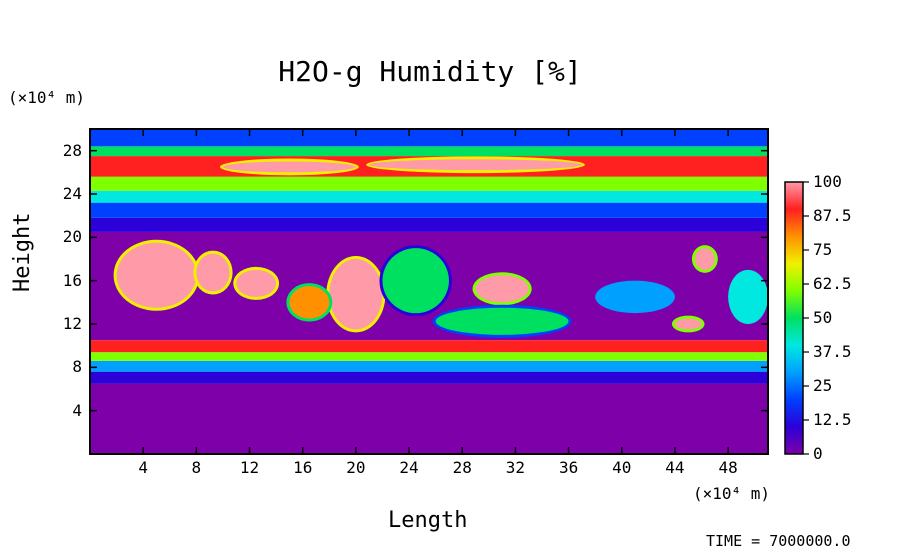 The width and height of the screenshot is (904, 550). I want to click on colorbar-tick-label: 37.5, so click(832, 351).